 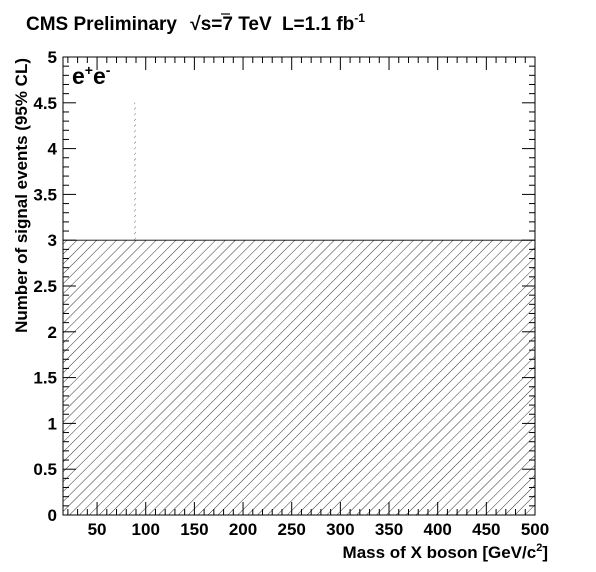 What do you see at coordinates (21, 195) in the screenshot?
I see `y-axis-label: Number of signal events (95% CL)` at bounding box center [21, 195].